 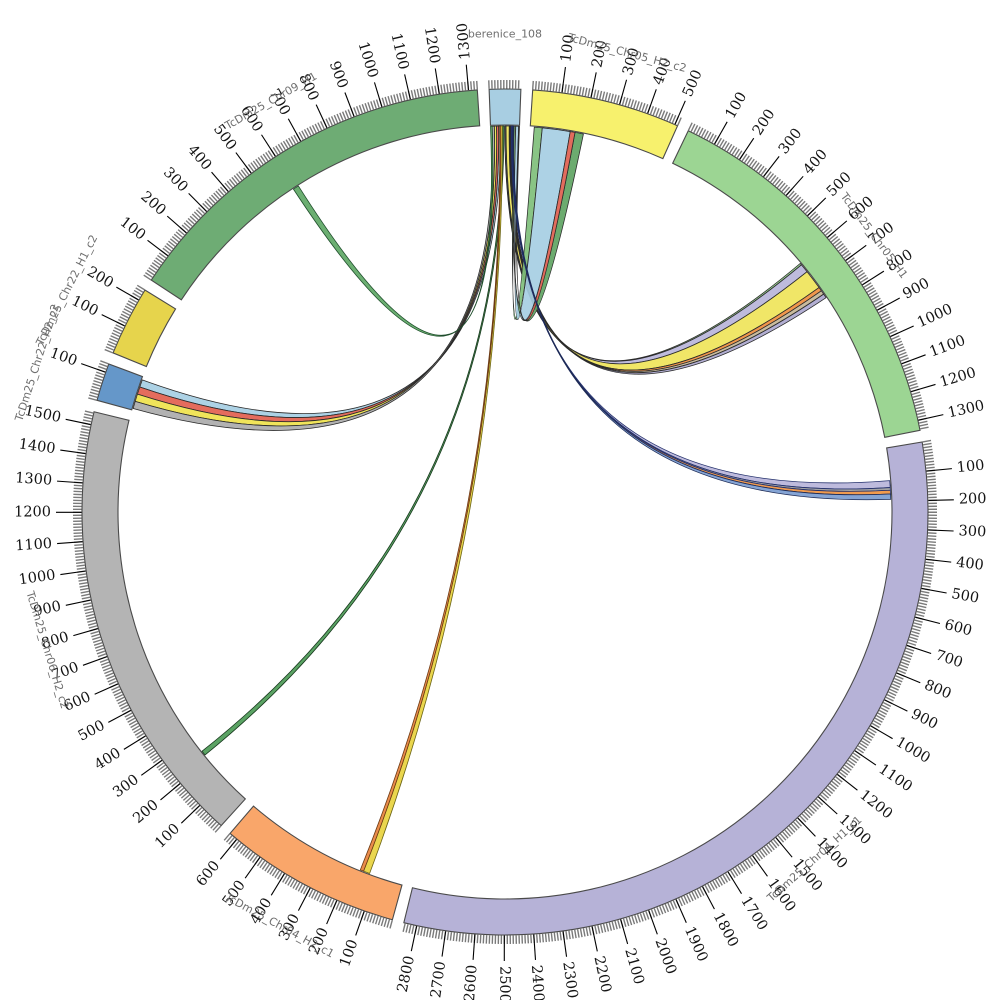 What do you see at coordinates (108, 759) in the screenshot?
I see `tick-number-TcDm25_Chr06_H2_c2-400: 400` at bounding box center [108, 759].